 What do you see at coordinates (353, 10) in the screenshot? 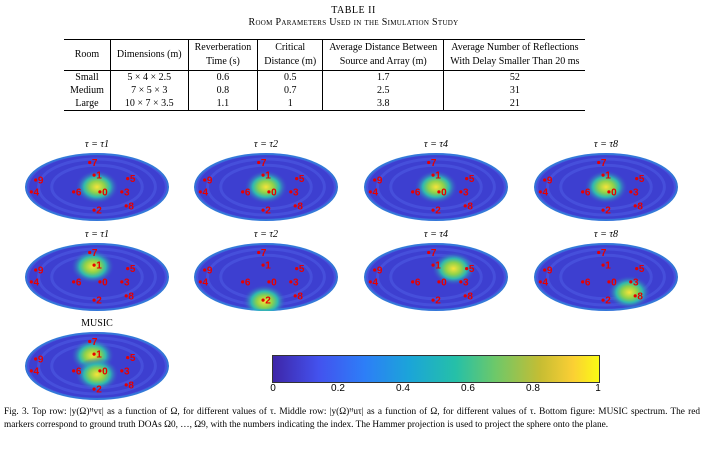
I see `table-label: TABLE II` at bounding box center [353, 10].